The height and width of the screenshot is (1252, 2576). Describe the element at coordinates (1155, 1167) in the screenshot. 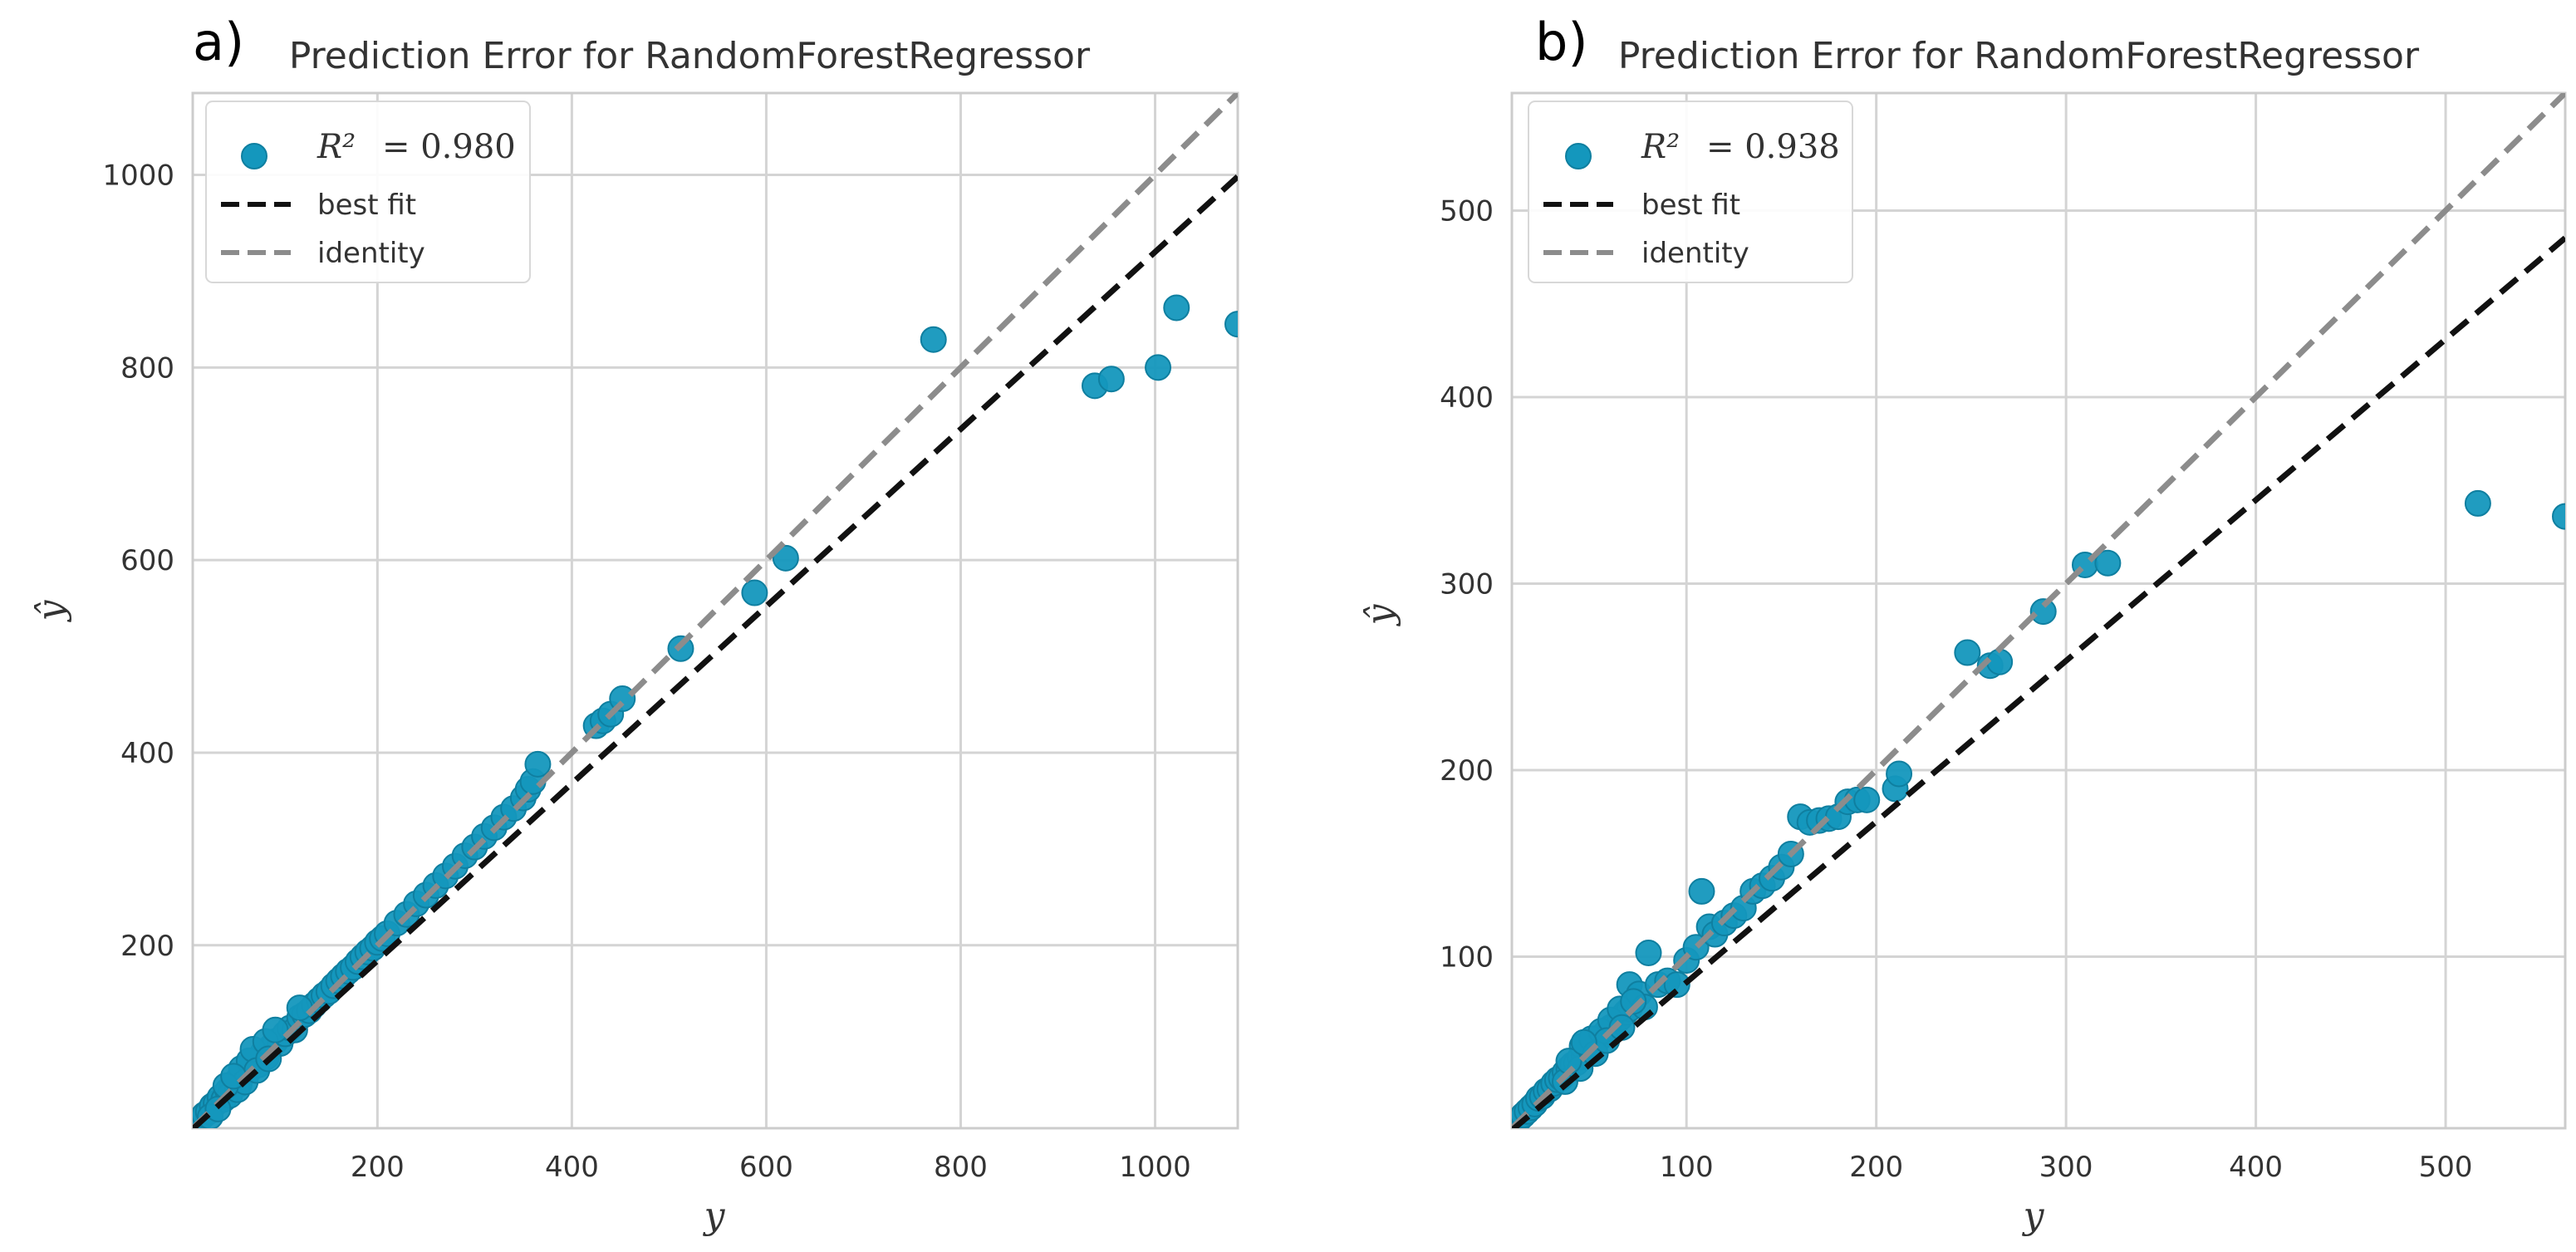

I see `x-tick-label: 1000` at that location.